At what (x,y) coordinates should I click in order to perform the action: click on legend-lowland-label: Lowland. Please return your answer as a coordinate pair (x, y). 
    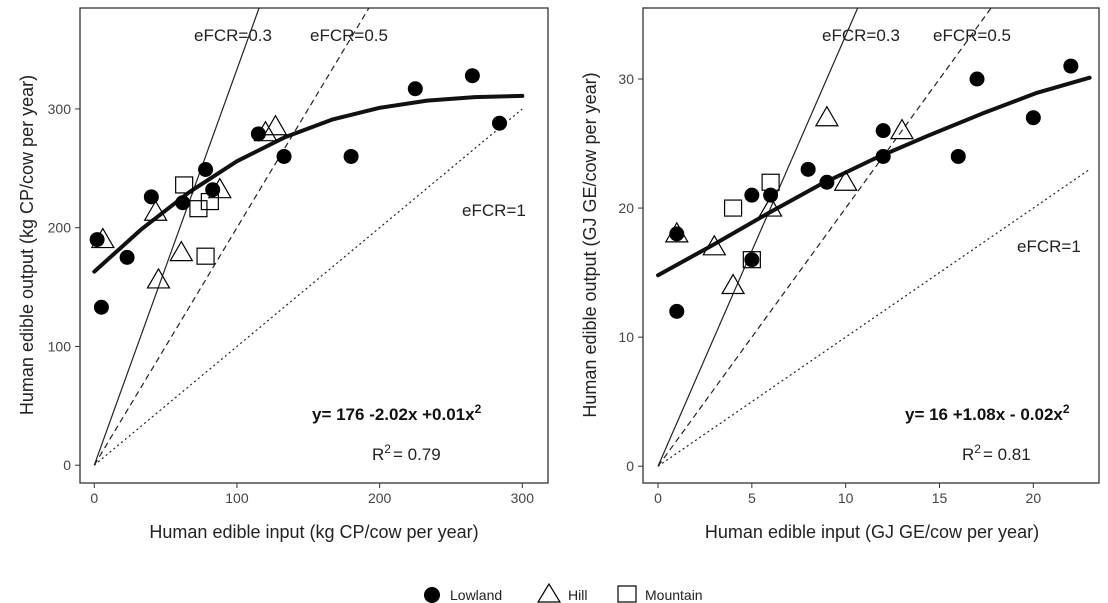
    Looking at the image, I should click on (476, 595).